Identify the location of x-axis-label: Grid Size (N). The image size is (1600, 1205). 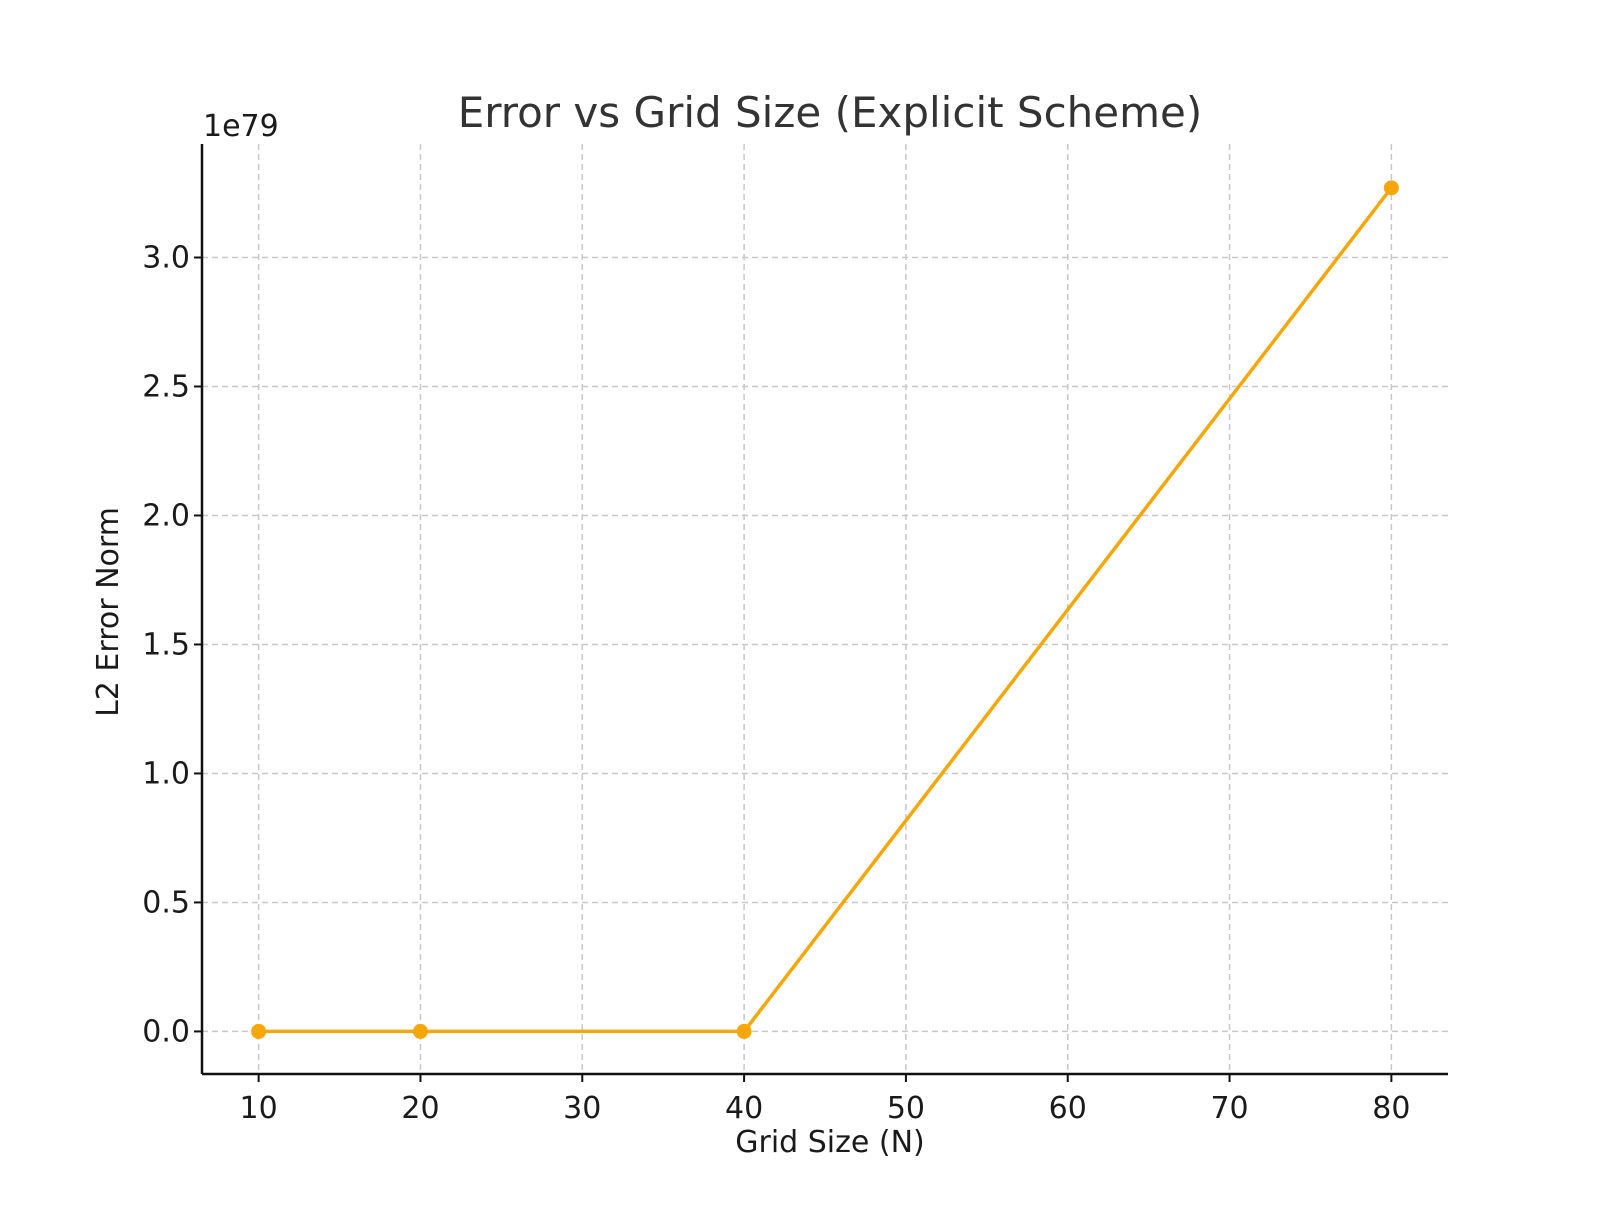
(829, 1142).